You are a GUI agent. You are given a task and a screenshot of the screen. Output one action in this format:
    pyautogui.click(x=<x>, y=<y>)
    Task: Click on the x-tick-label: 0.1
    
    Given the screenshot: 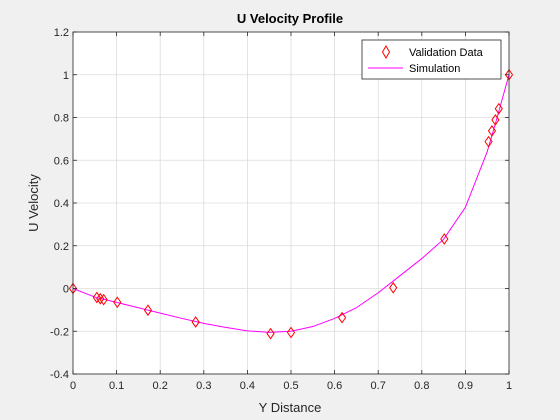 What is the action you would take?
    pyautogui.click(x=116, y=386)
    